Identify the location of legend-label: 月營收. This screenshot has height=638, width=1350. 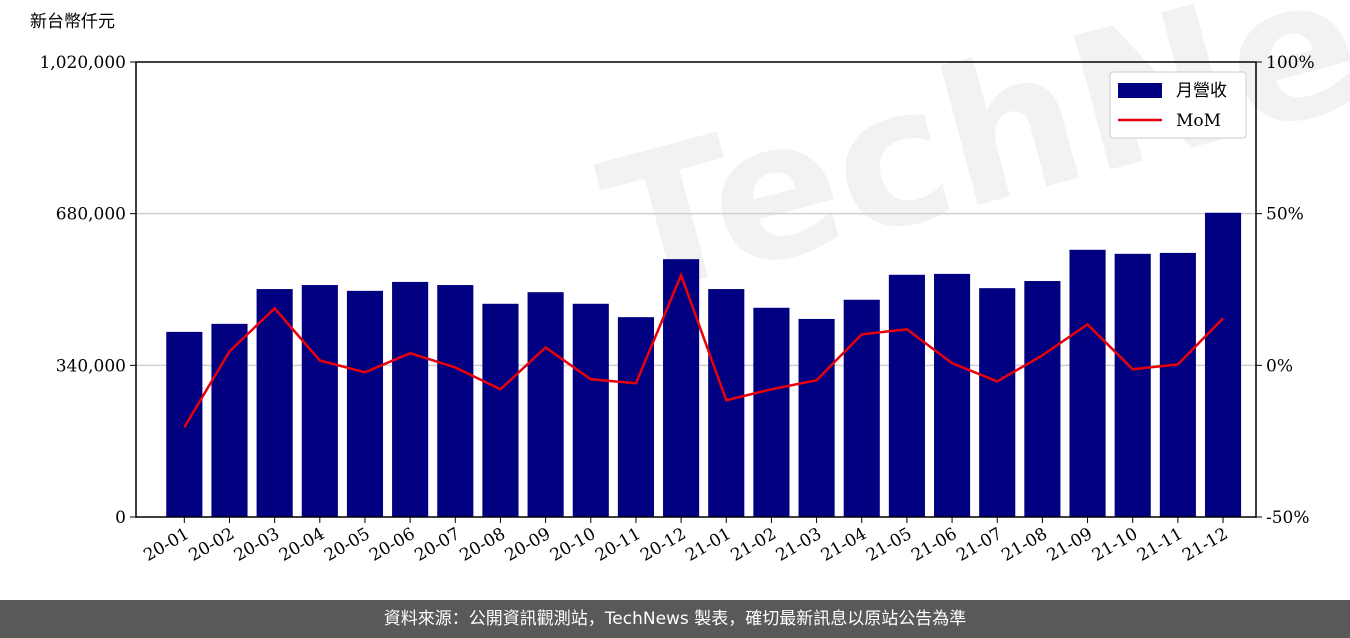
(1201, 91).